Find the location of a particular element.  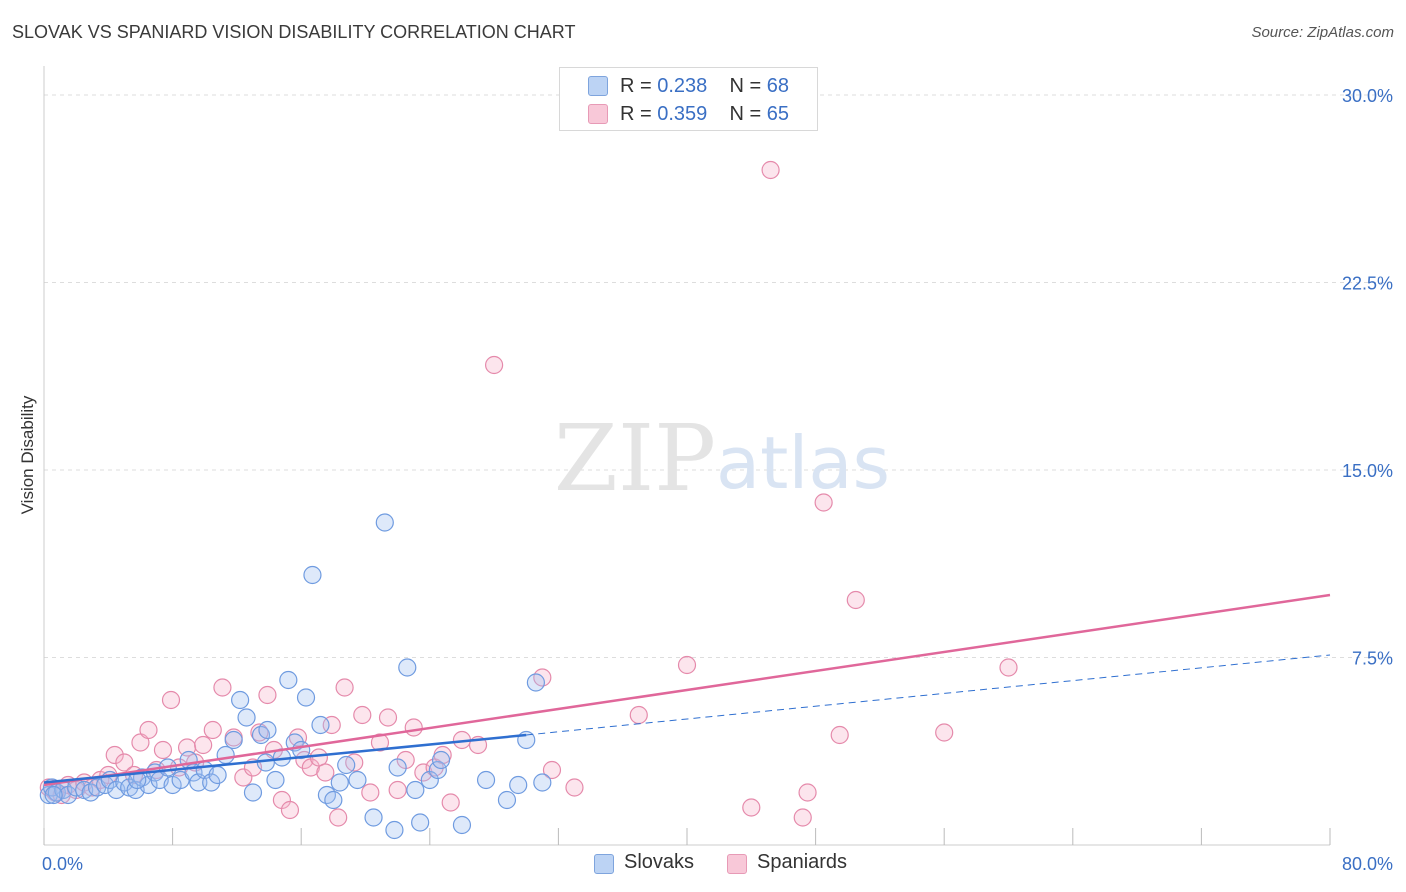

bottom-legend-swatch-slovaks is located at coordinates (604, 864).